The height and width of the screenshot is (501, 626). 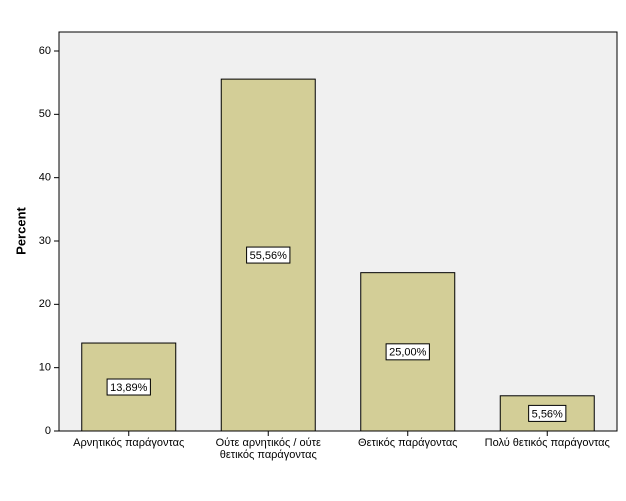 I want to click on x-tick-label-box: Θετικός παράγοντας, so click(x=408, y=443).